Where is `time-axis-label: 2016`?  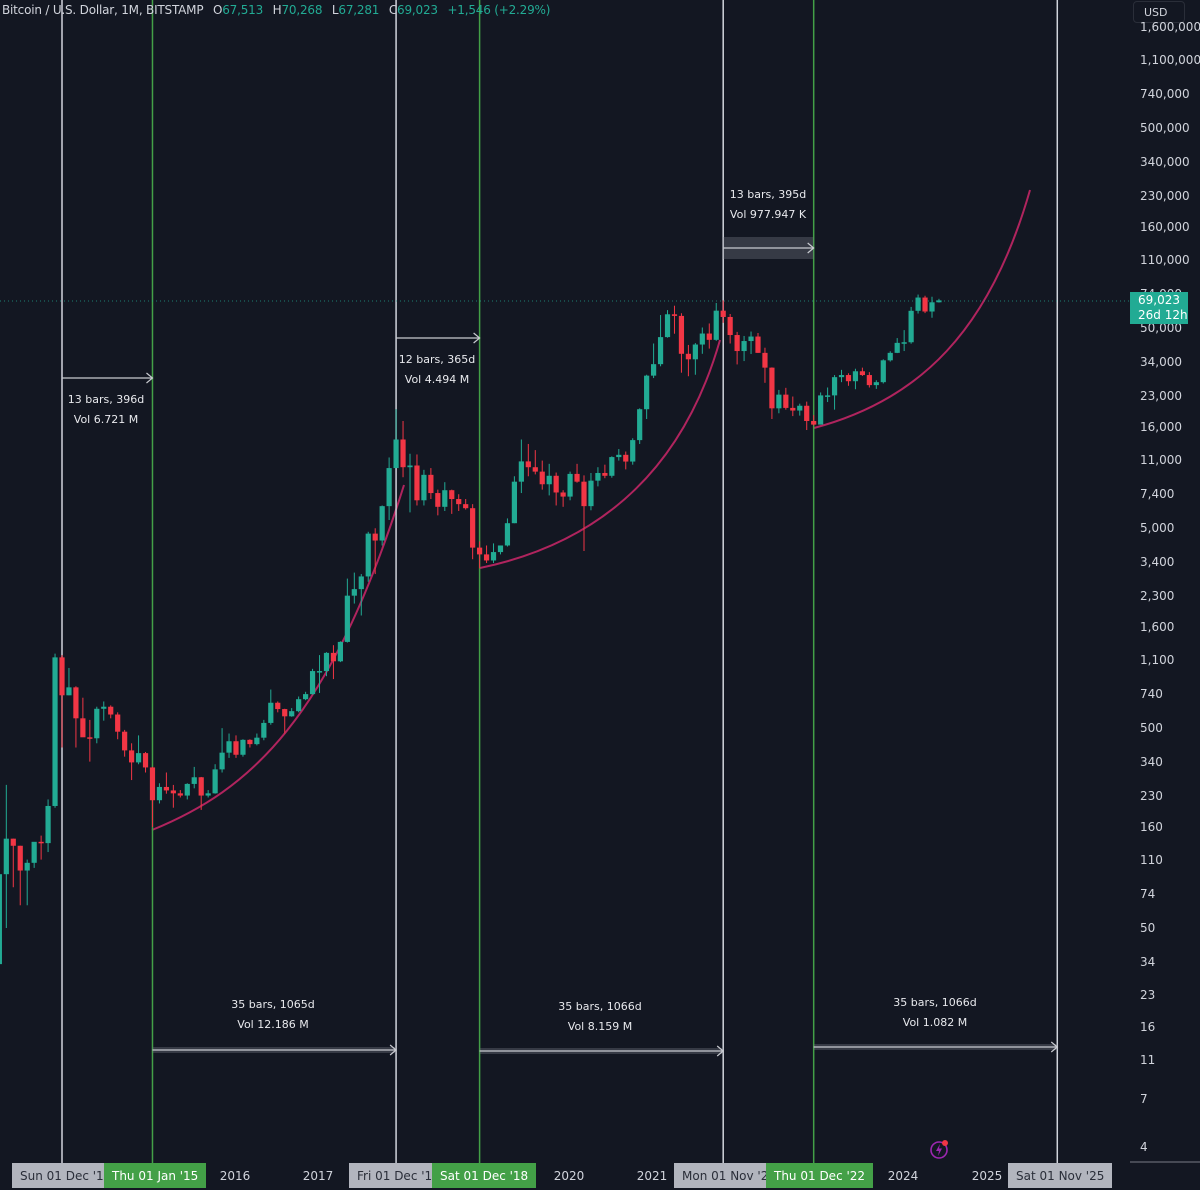
time-axis-label: 2016 is located at coordinates (235, 1176).